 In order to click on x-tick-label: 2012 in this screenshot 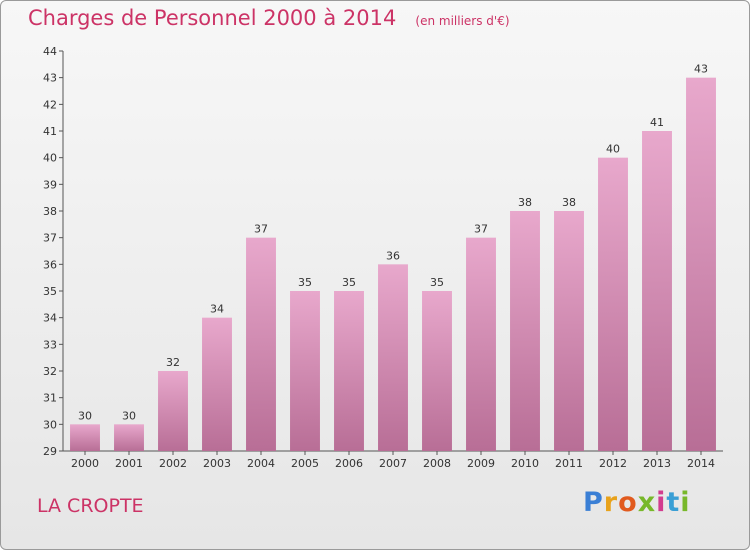, I will do `click(613, 463)`.